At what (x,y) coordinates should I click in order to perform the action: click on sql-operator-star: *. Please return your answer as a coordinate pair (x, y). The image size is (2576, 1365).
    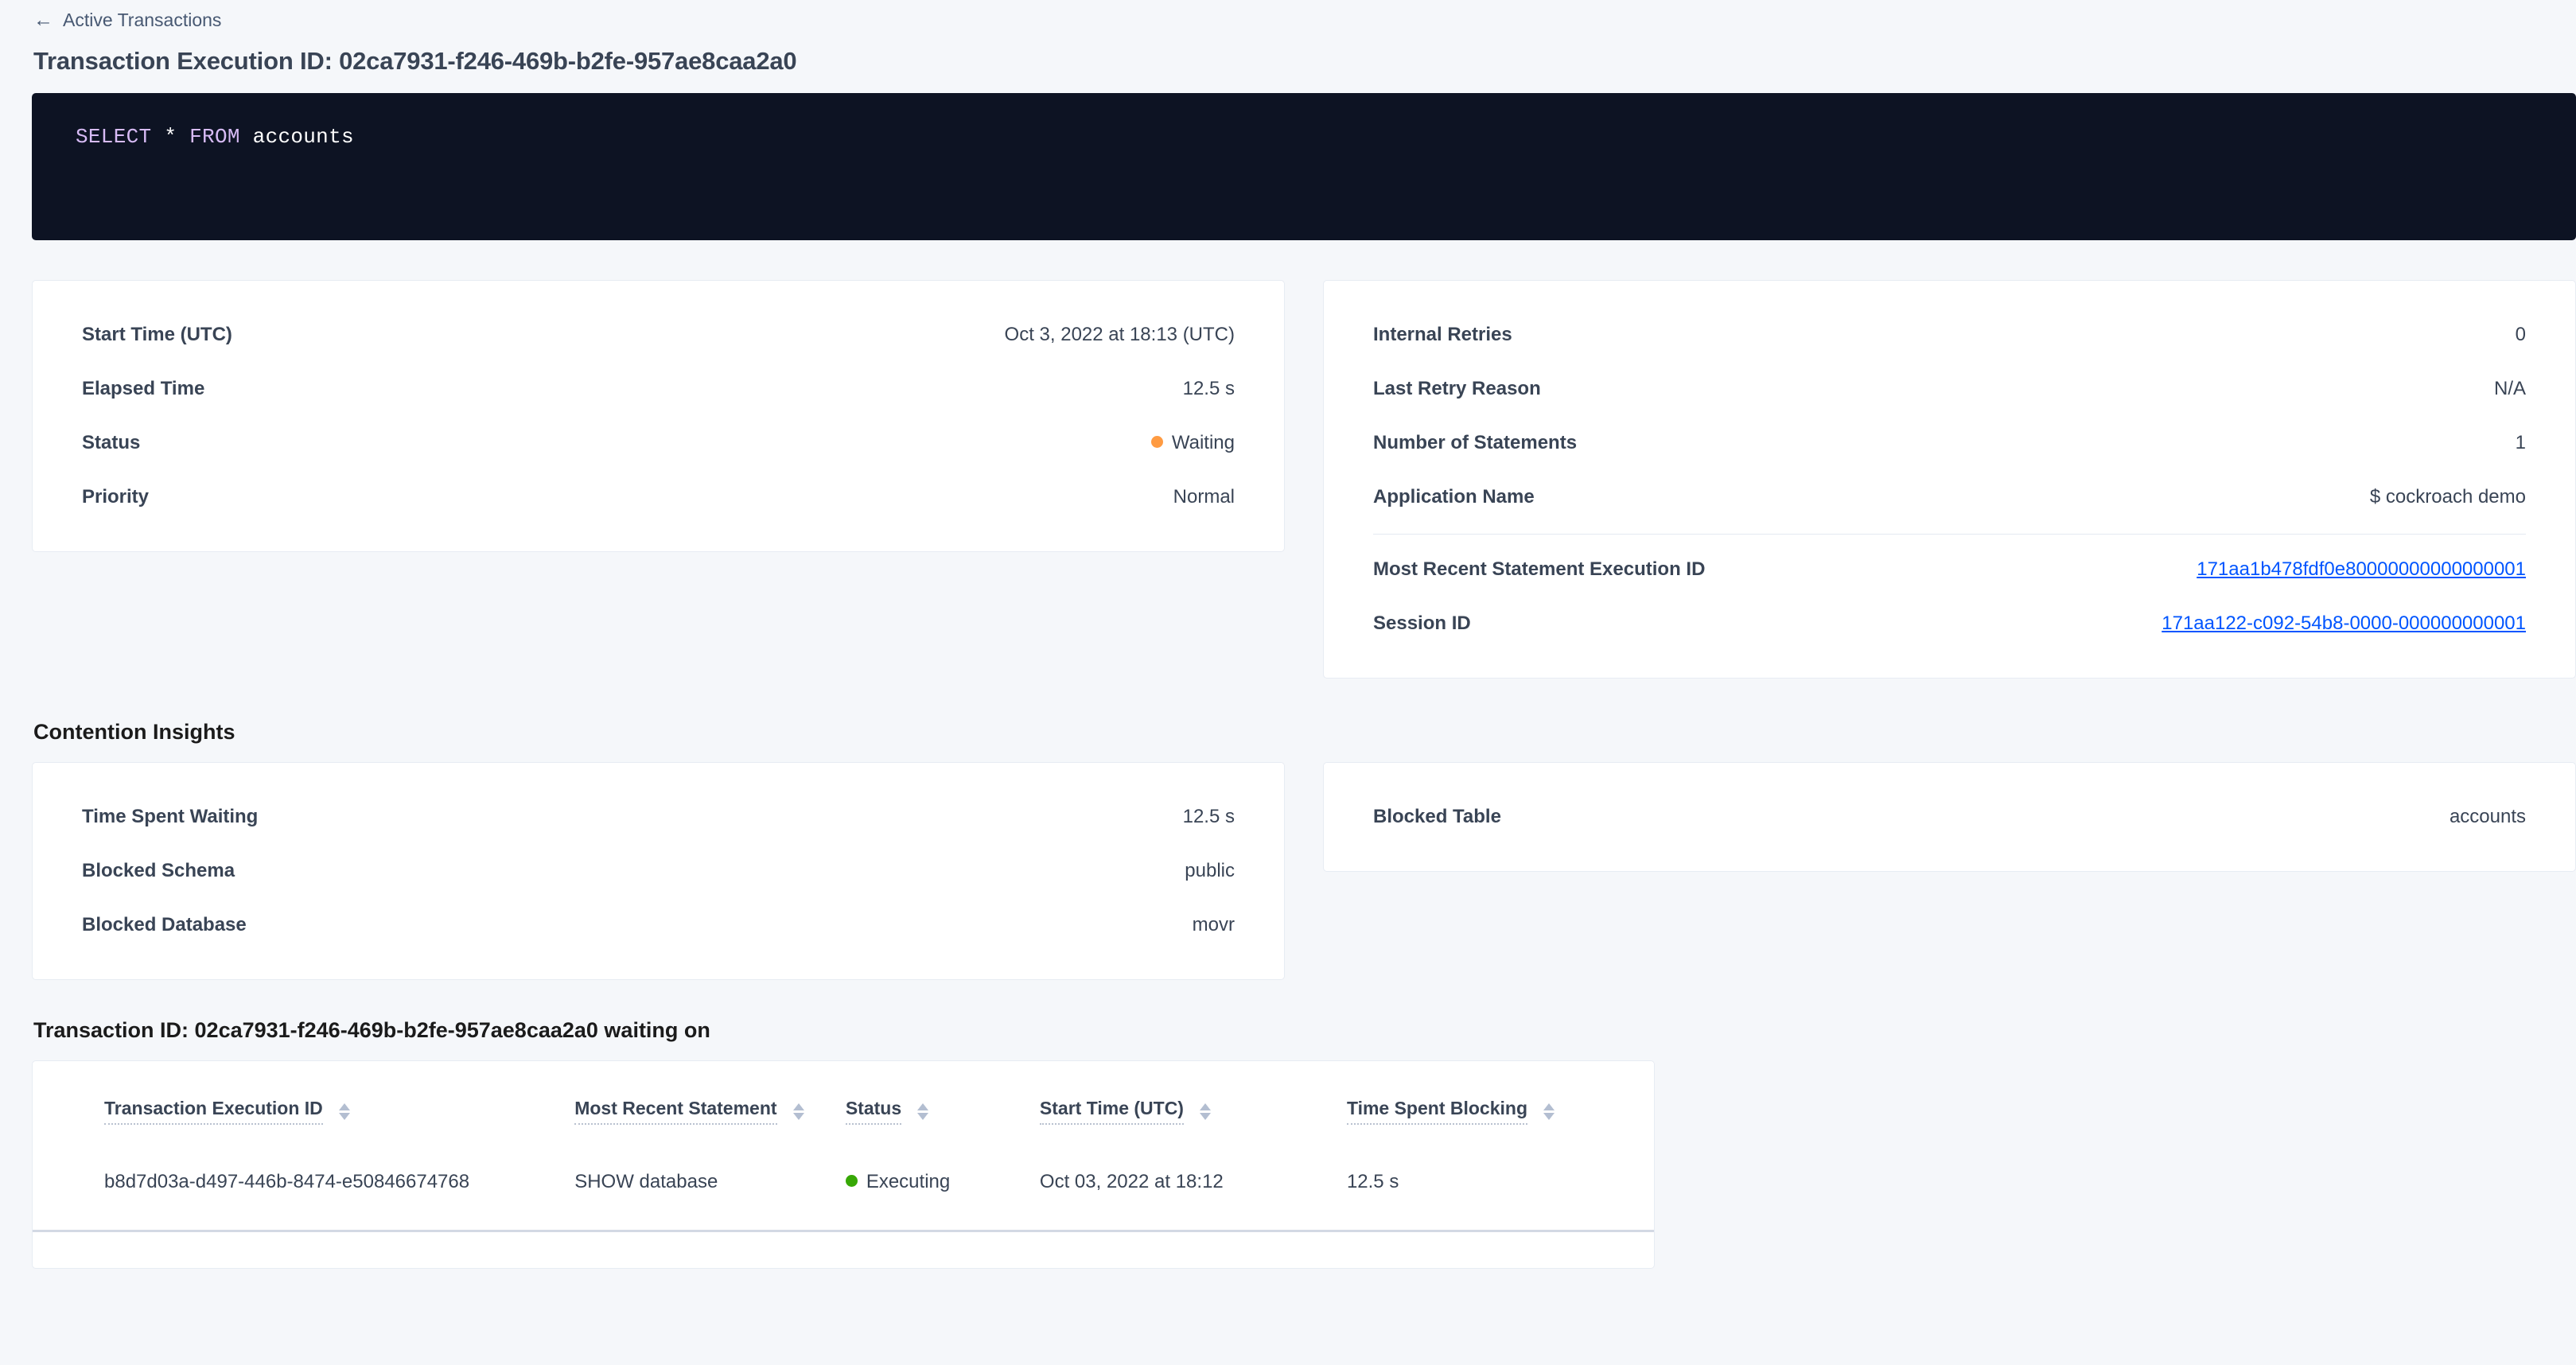
    Looking at the image, I should click on (171, 137).